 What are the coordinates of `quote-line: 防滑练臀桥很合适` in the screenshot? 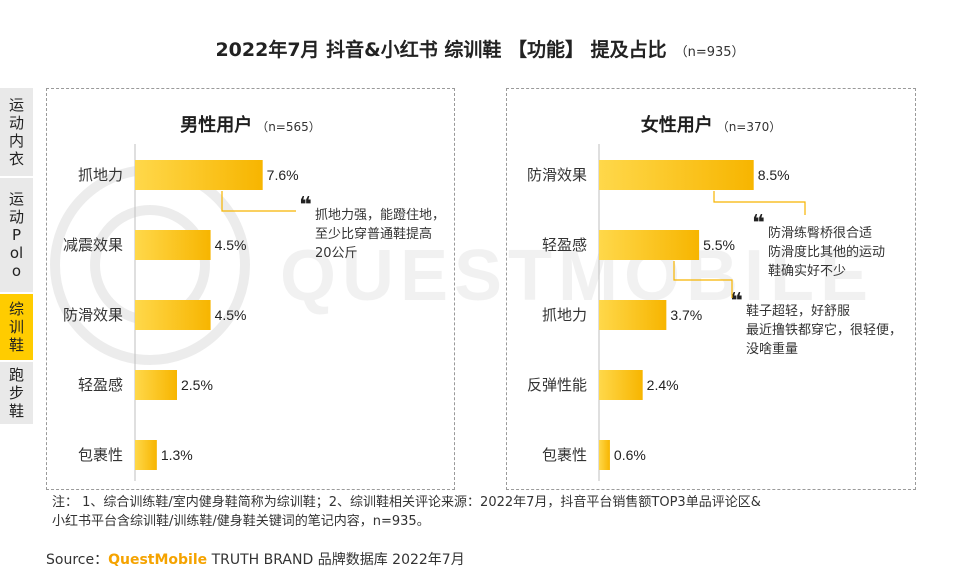 It's located at (820, 233).